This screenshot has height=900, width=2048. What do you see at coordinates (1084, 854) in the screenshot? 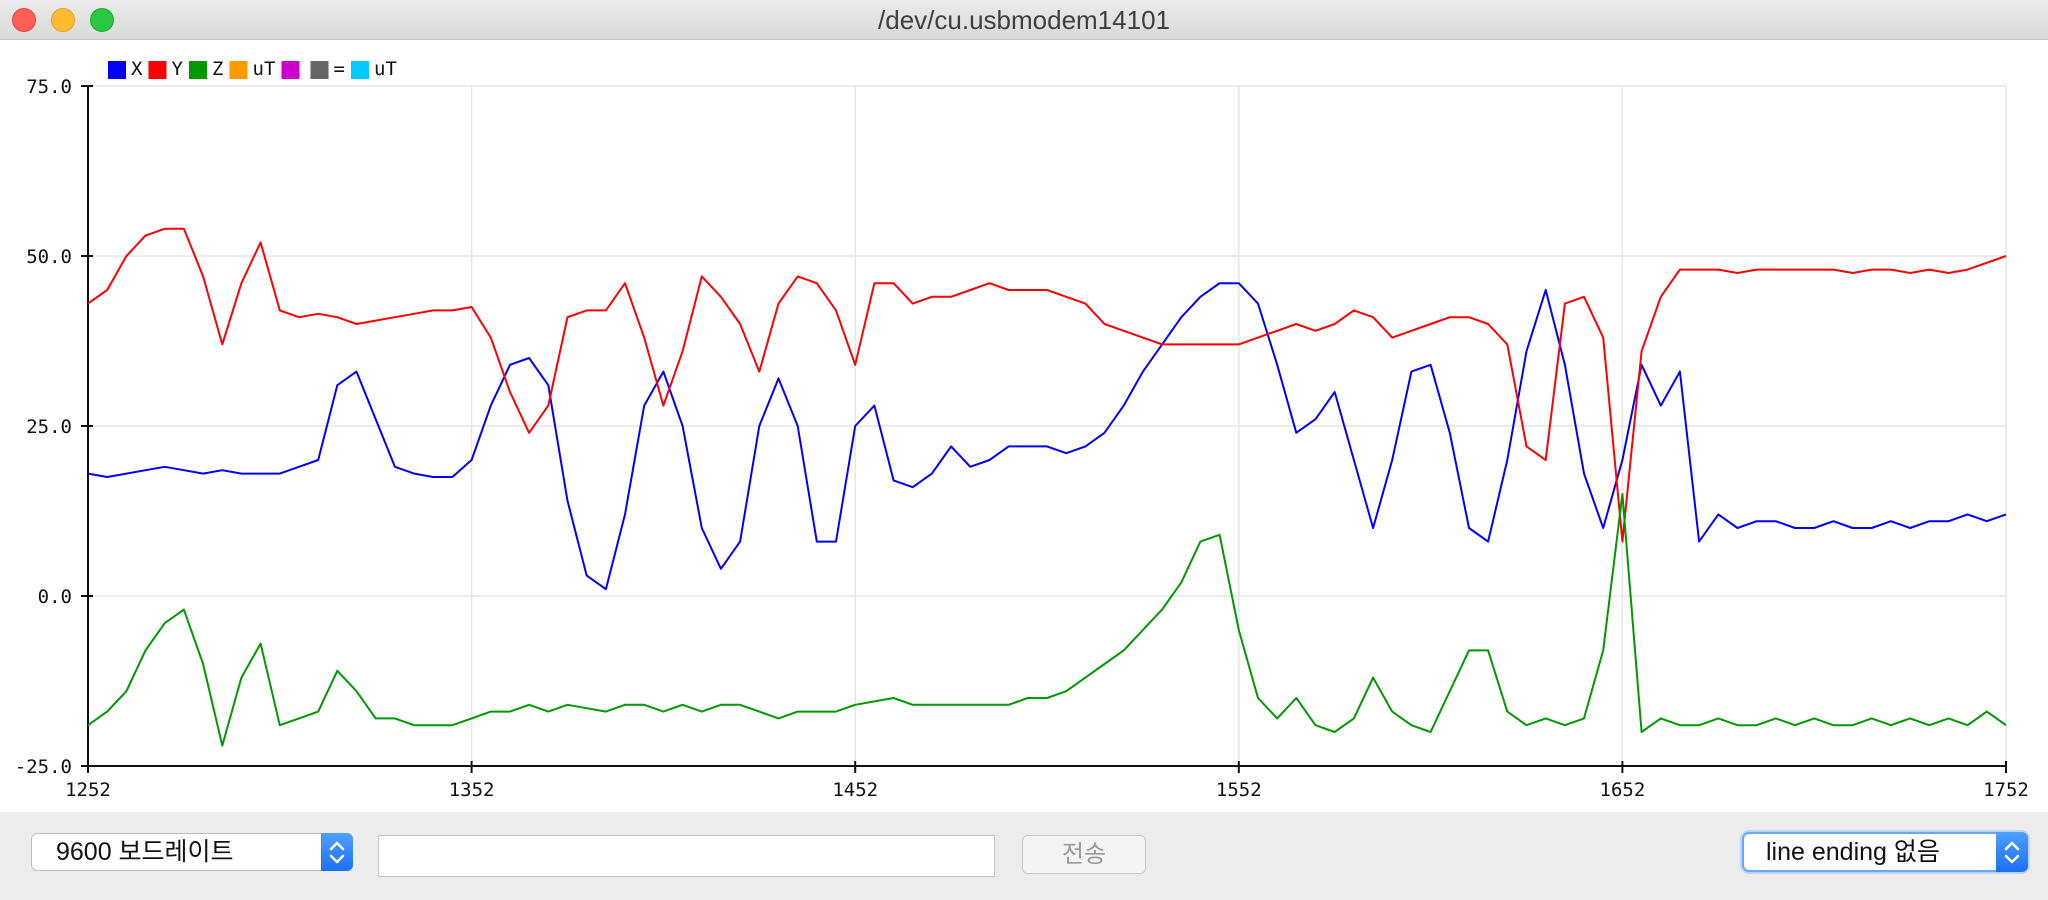
I see `send-button: 전송` at bounding box center [1084, 854].